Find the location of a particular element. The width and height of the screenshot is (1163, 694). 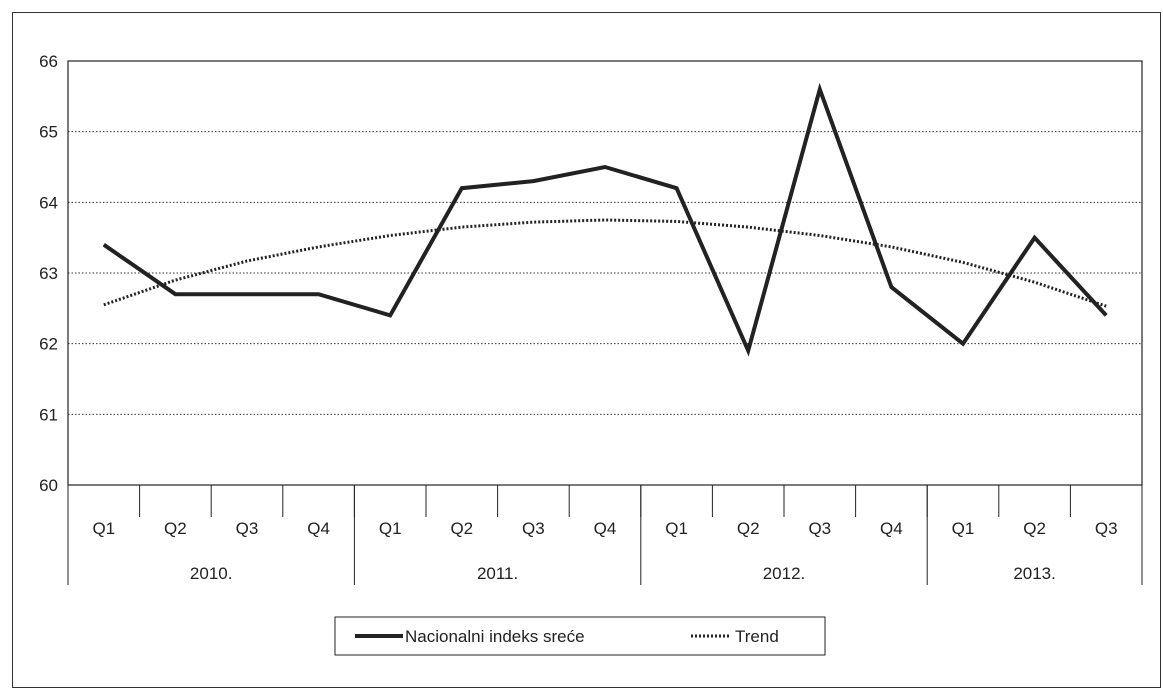

y-tick-label: 65 is located at coordinates (48, 132).